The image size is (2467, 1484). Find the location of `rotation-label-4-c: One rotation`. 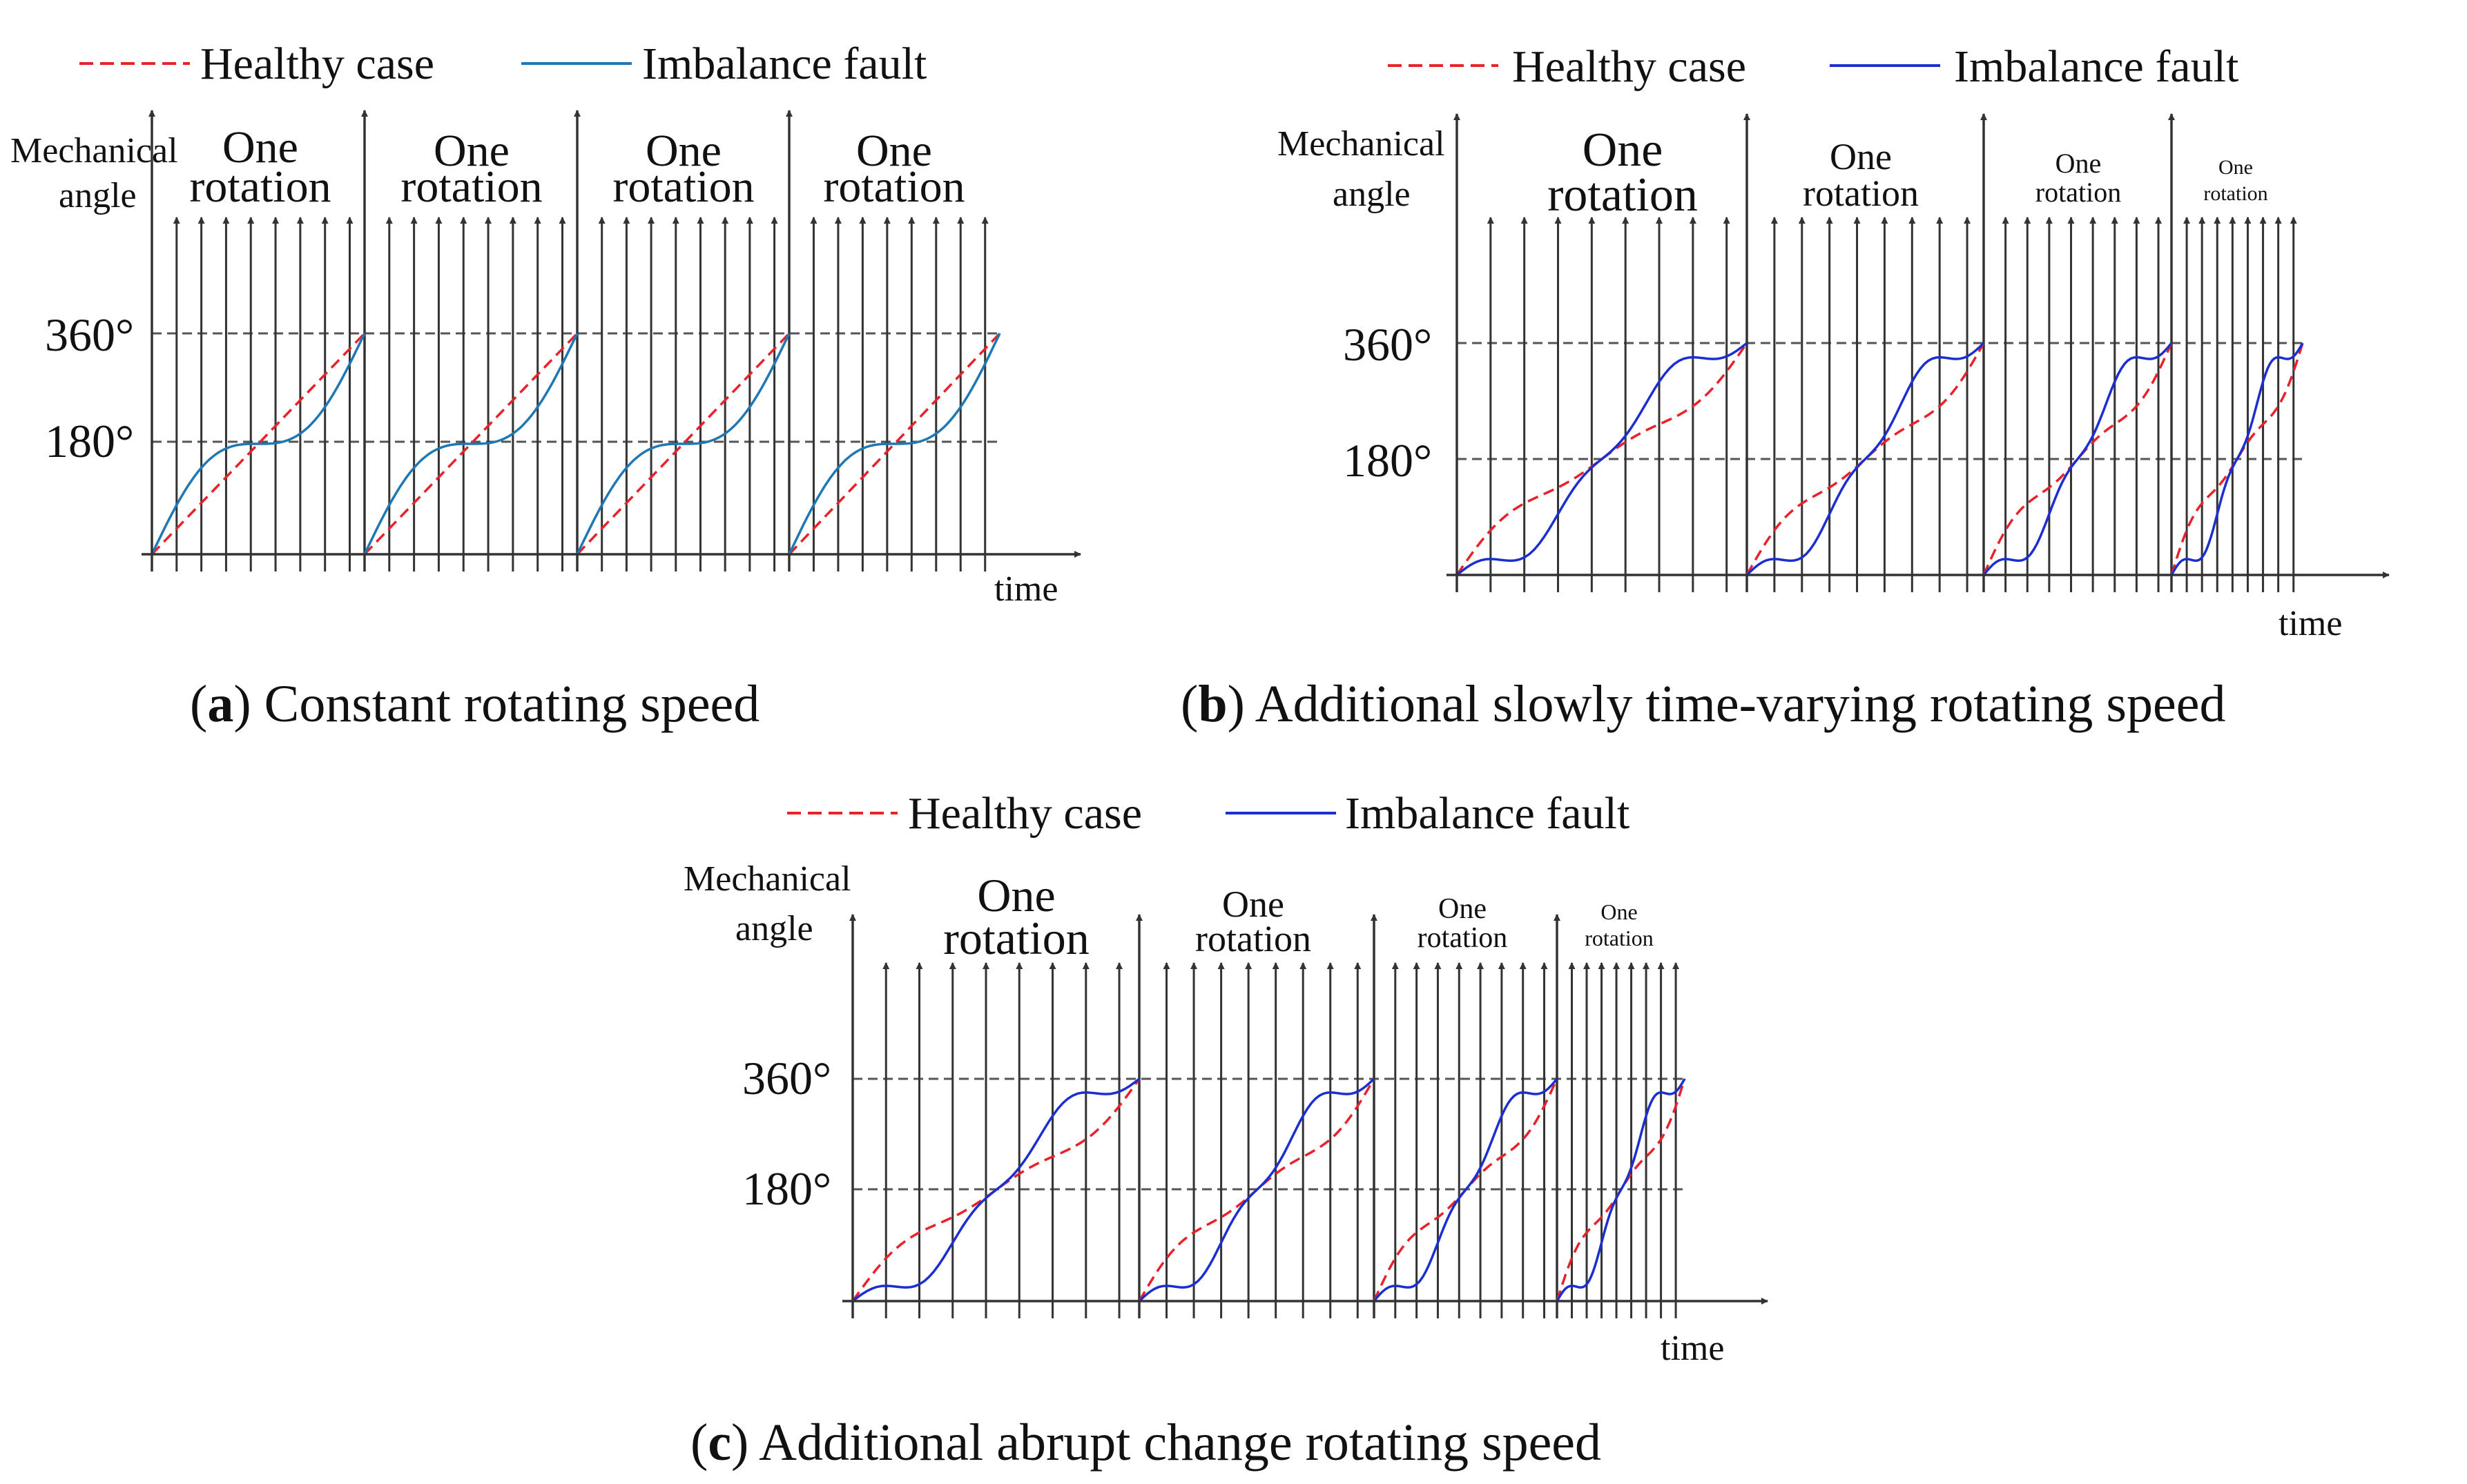

rotation-label-4-c: One rotation is located at coordinates (1619, 924).